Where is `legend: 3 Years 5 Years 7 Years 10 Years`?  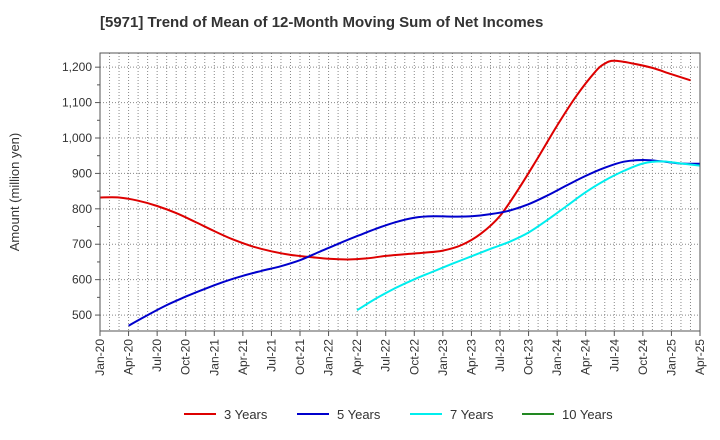
legend: 3 Years 5 Years 7 Years 10 Years is located at coordinates (398, 414).